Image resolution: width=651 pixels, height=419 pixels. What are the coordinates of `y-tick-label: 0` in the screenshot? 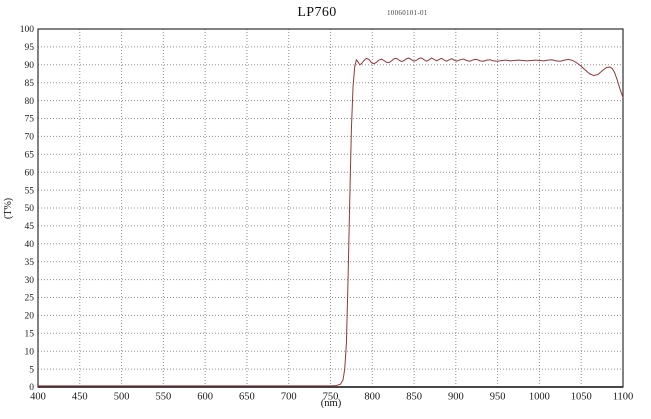 It's located at (31, 388).